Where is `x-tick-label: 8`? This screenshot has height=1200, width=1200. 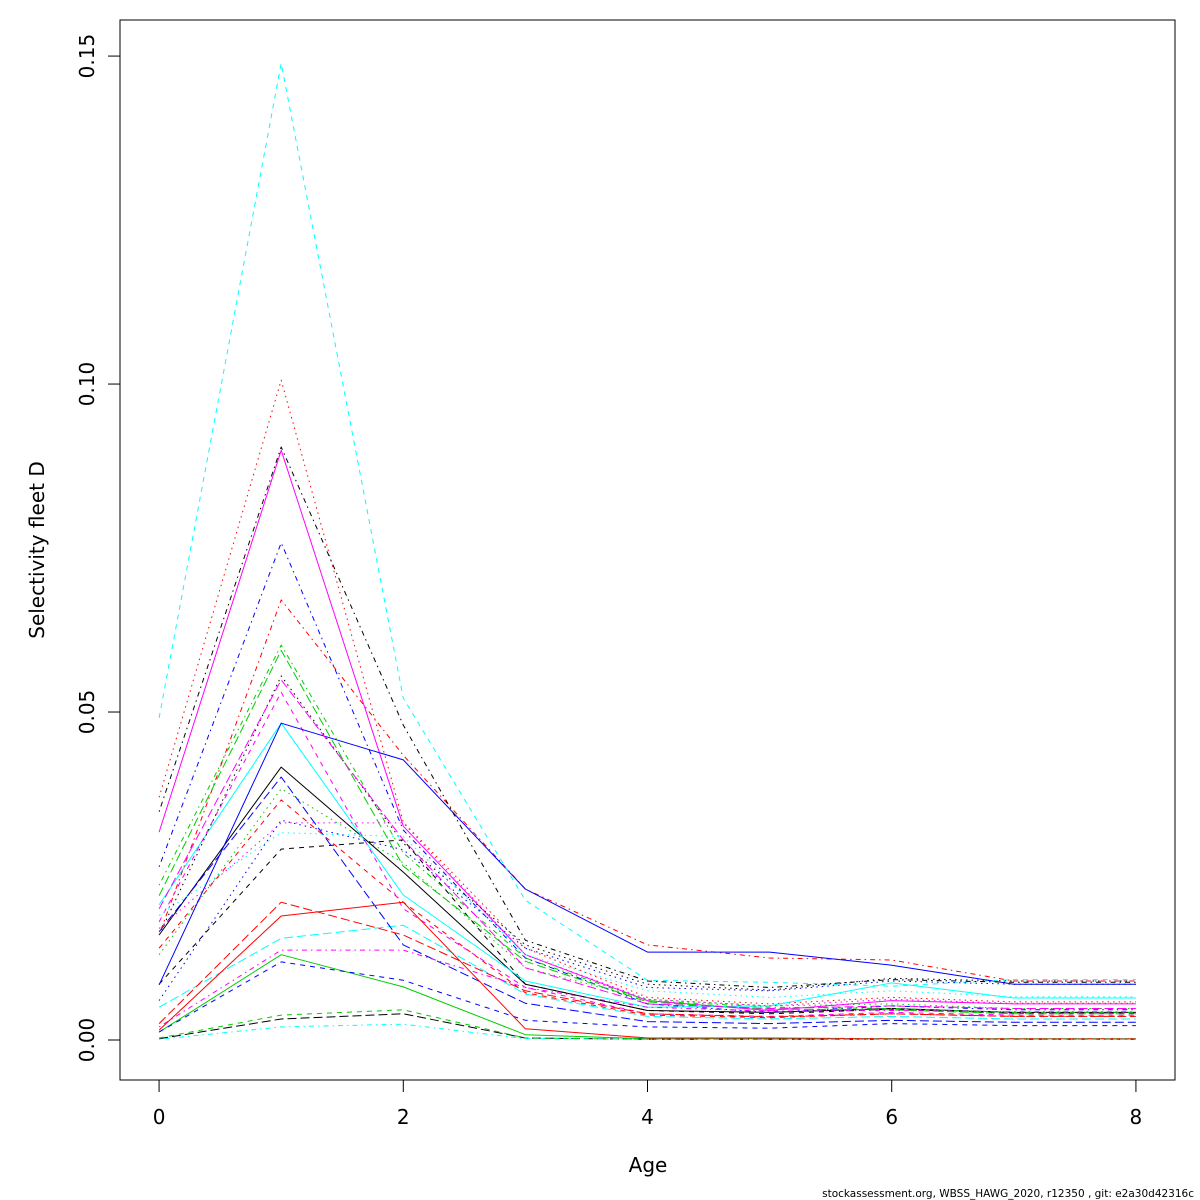
x-tick-label: 8 is located at coordinates (1136, 1117).